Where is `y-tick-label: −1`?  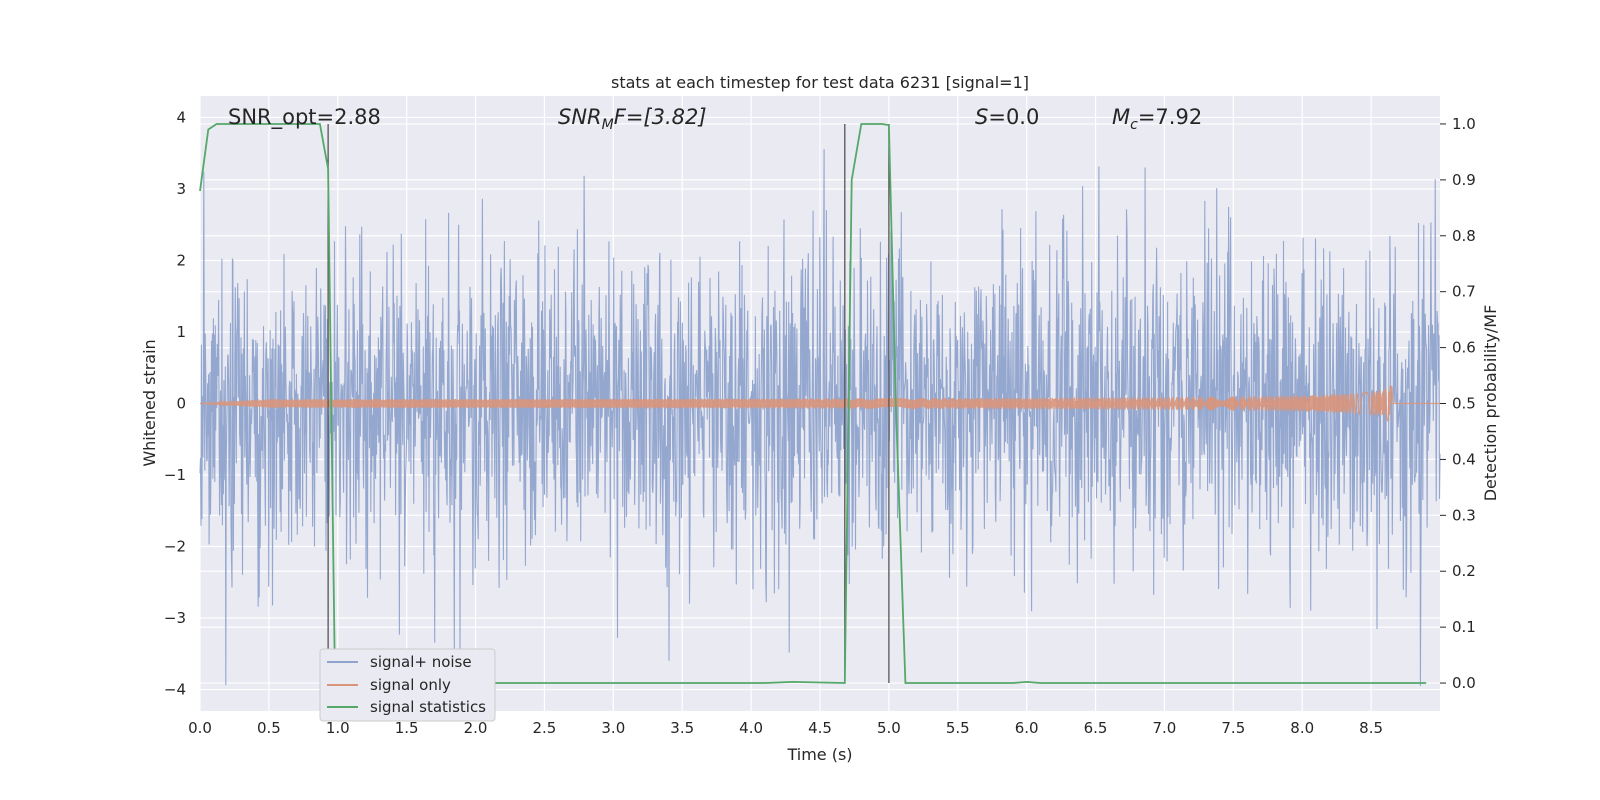
y-tick-label: −1 is located at coordinates (175, 475).